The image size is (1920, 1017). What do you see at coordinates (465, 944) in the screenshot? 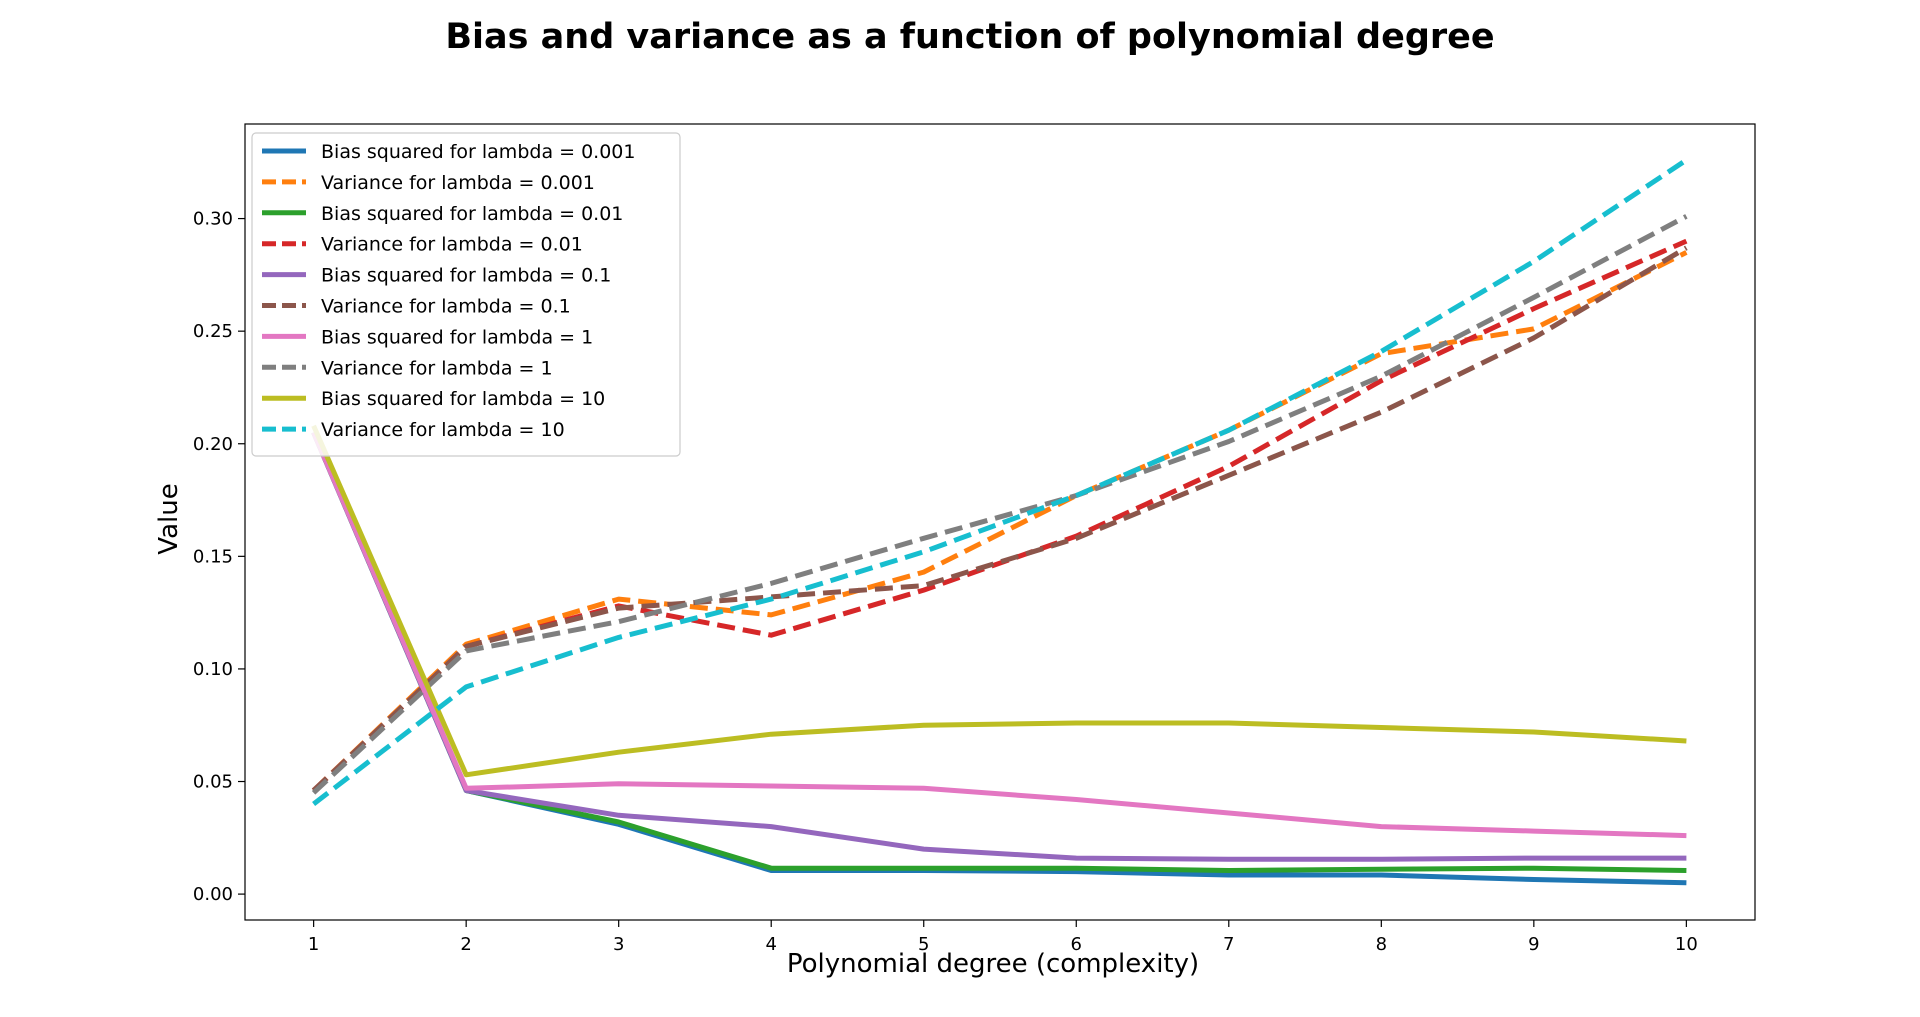
I see `x-tick-label: 2` at bounding box center [465, 944].